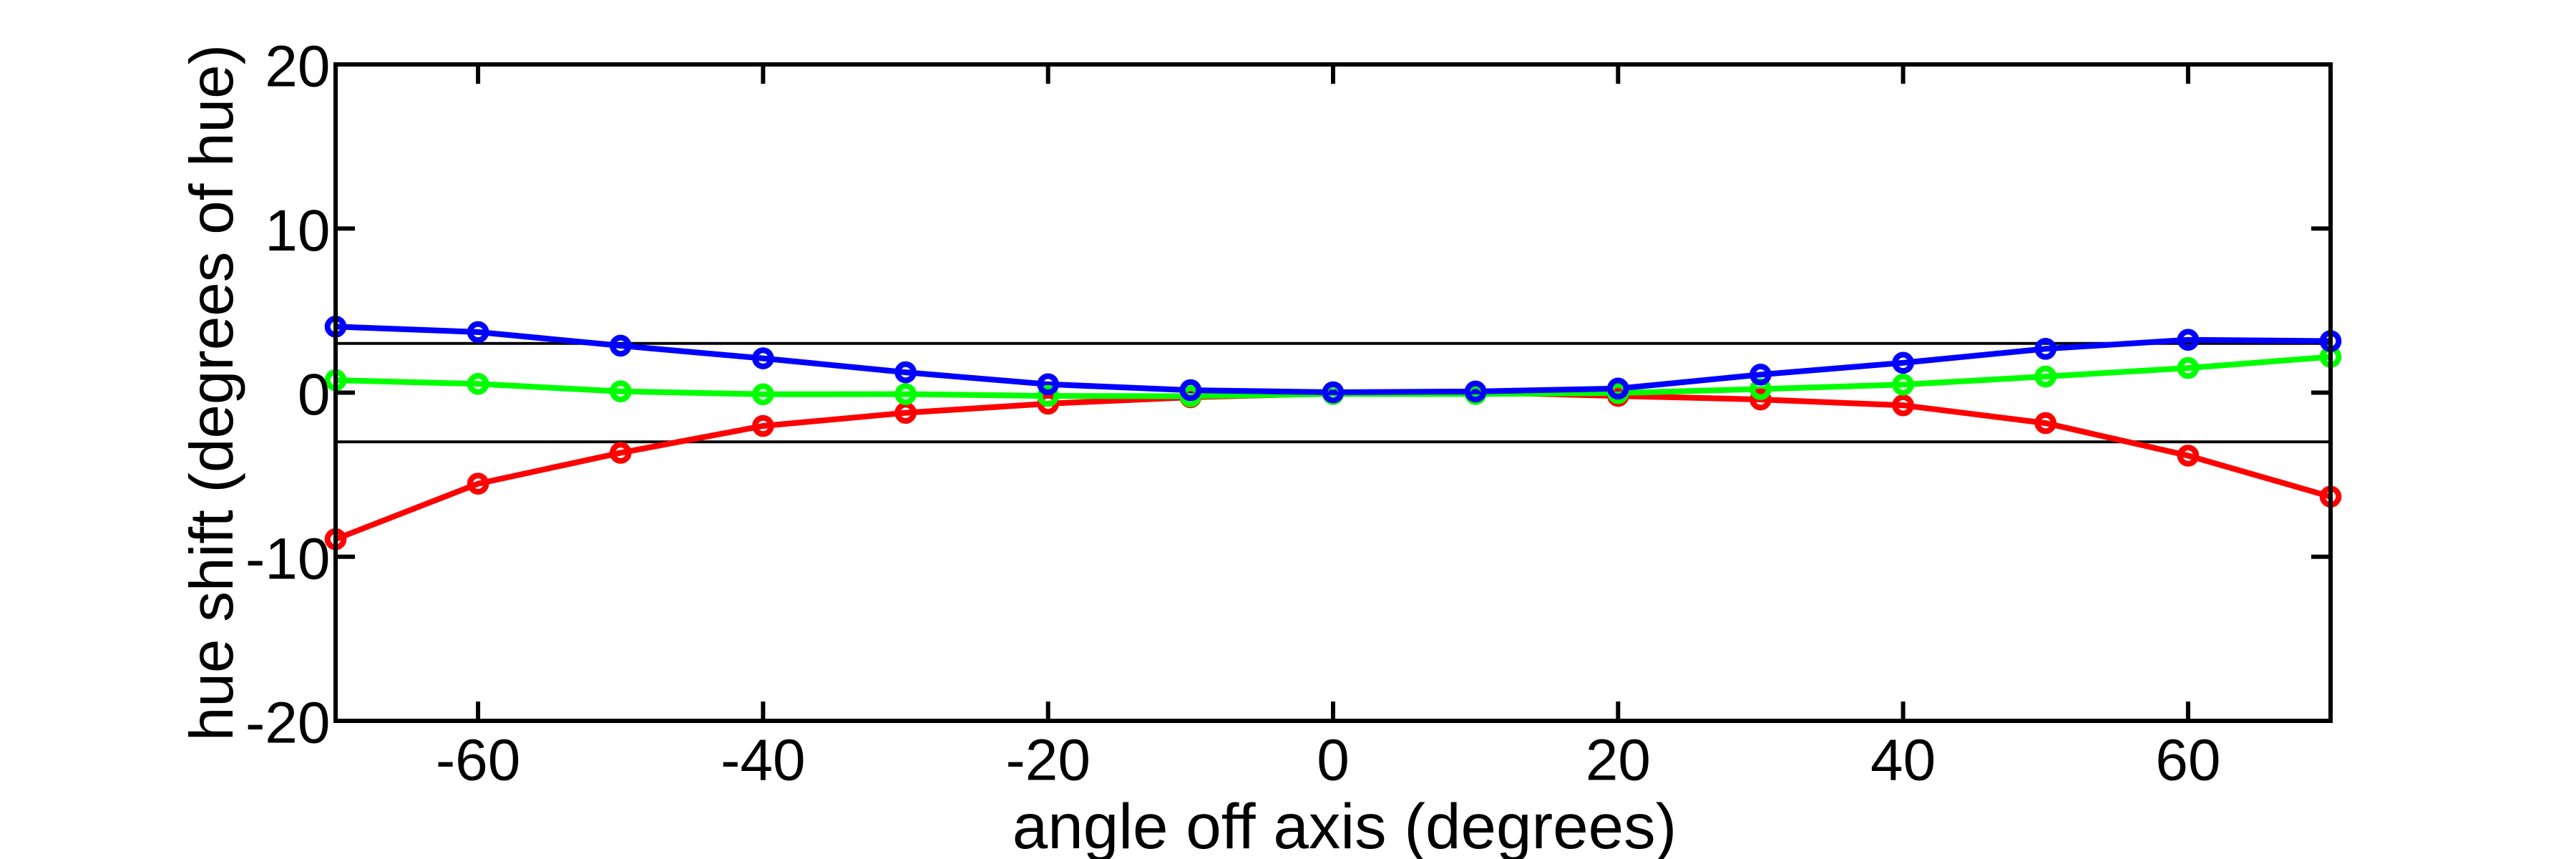  Describe the element at coordinates (288, 559) in the screenshot. I see `svg-text: -10` at that location.